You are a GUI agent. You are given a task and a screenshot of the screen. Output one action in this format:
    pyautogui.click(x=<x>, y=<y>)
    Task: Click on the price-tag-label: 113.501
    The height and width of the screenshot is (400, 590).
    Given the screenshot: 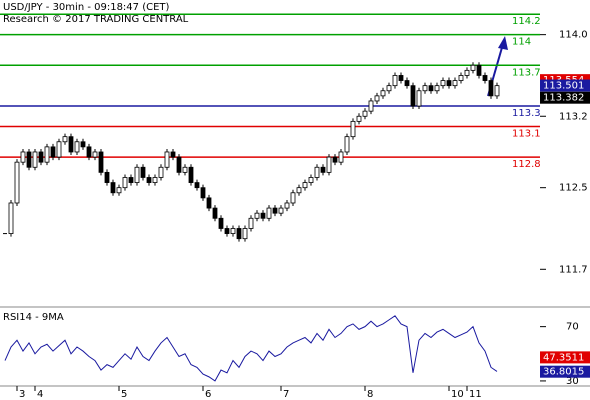 What is the action you would take?
    pyautogui.click(x=563, y=86)
    